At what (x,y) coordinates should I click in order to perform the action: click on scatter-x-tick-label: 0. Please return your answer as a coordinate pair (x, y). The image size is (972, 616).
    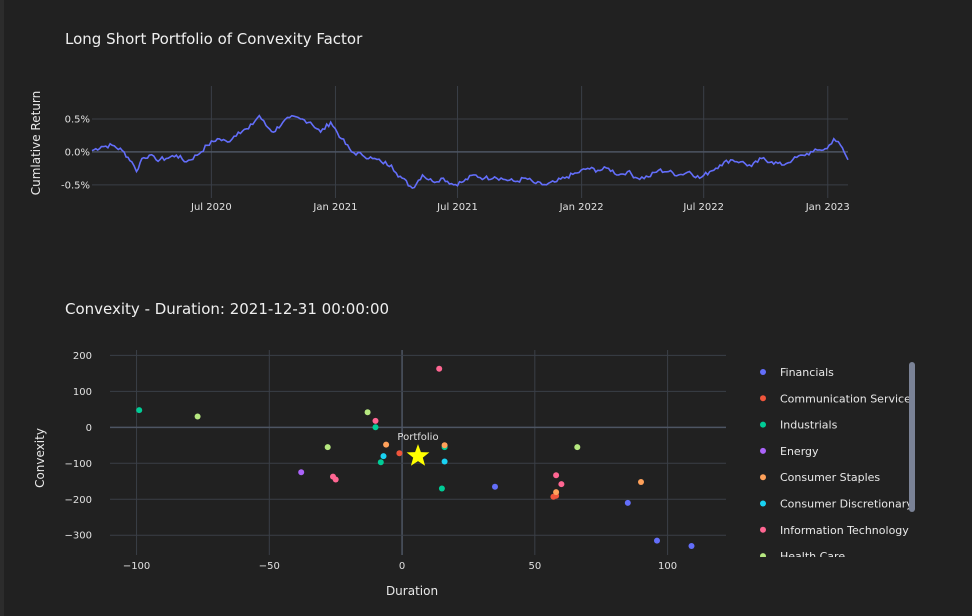
    Looking at the image, I should click on (402, 566).